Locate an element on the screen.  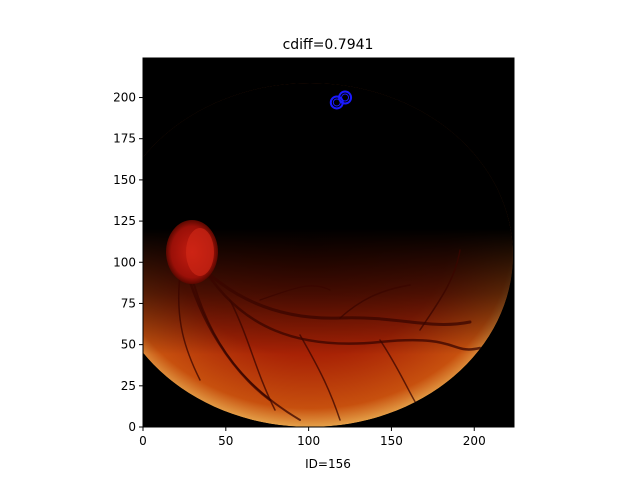
y-tick-label: 0 is located at coordinates (132, 427).